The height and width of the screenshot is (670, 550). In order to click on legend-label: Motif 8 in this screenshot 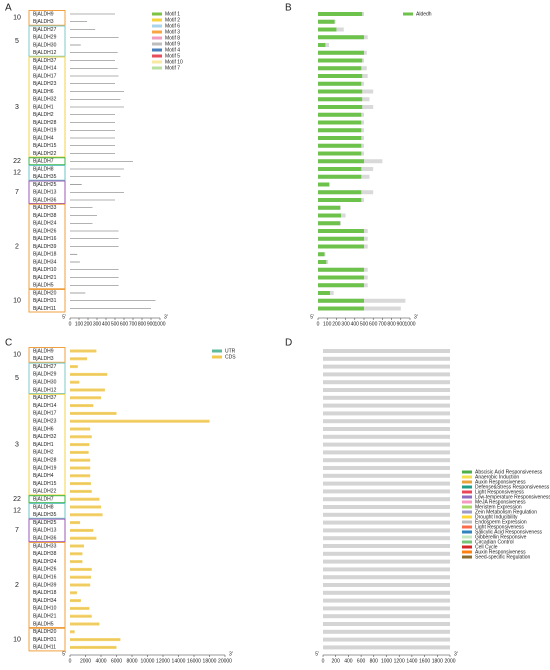, I will do `click(172, 38)`.